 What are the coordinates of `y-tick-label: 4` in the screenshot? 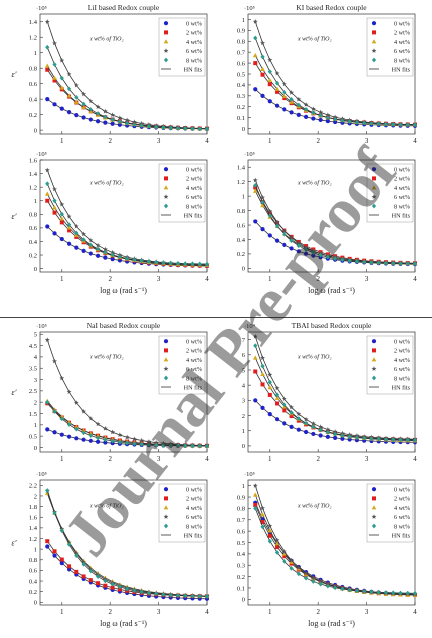 It's located at (36, 357).